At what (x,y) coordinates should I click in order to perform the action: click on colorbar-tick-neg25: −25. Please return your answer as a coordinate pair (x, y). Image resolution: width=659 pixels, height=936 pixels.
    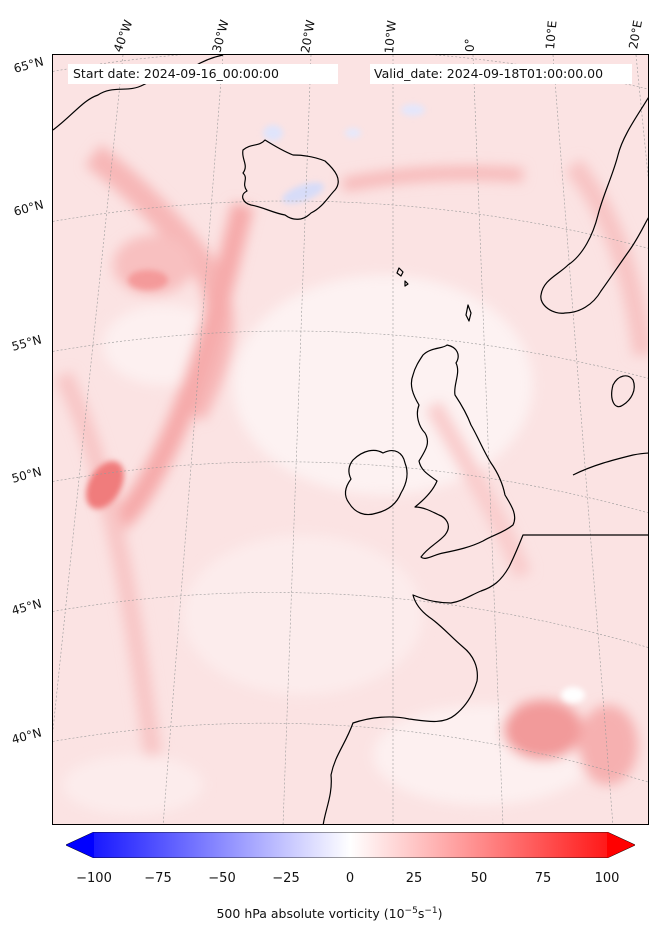
    Looking at the image, I should click on (286, 878).